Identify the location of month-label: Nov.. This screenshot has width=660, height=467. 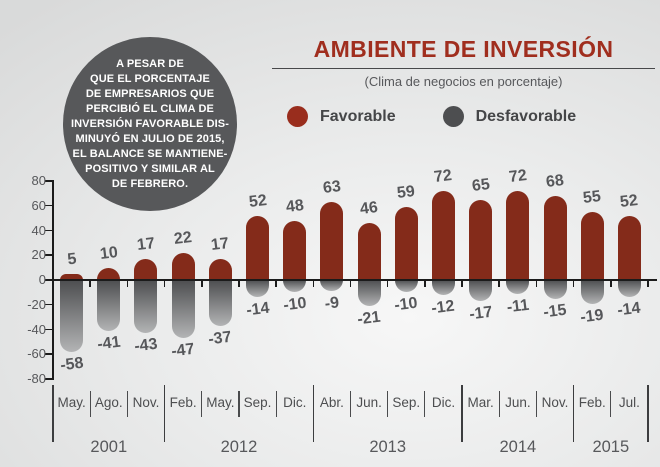
(555, 402).